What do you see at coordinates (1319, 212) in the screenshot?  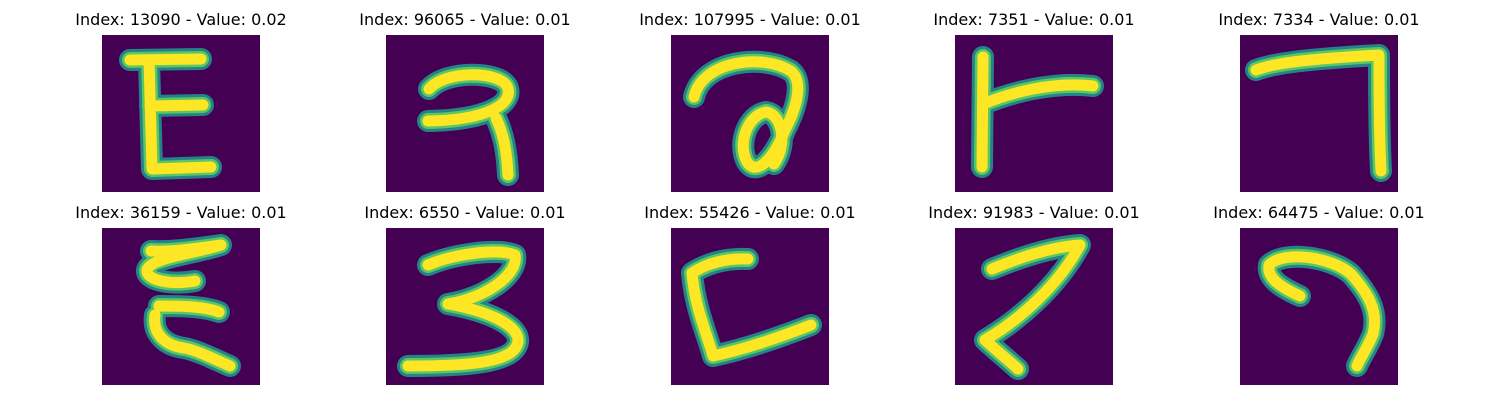 I see `panel-title: Index: 64475 - Value: 0.01` at bounding box center [1319, 212].